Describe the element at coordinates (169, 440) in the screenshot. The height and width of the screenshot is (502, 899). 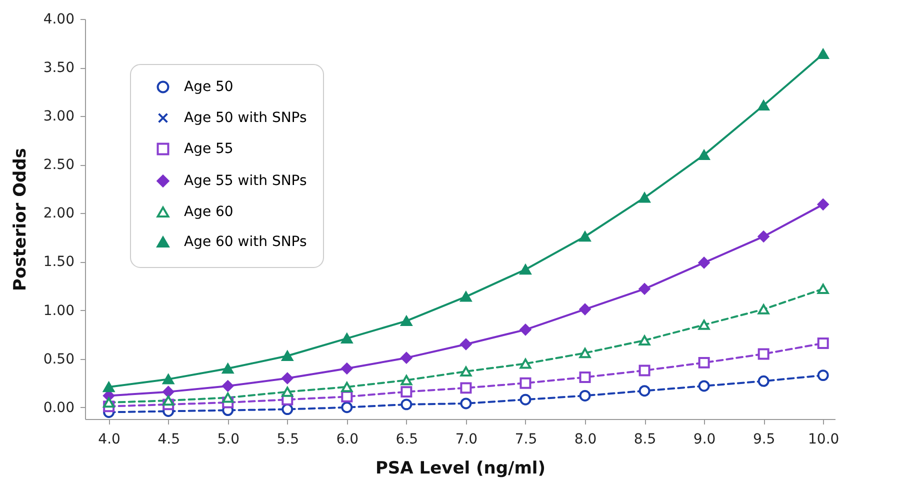
I see `x-tick-label: 4.5` at that location.